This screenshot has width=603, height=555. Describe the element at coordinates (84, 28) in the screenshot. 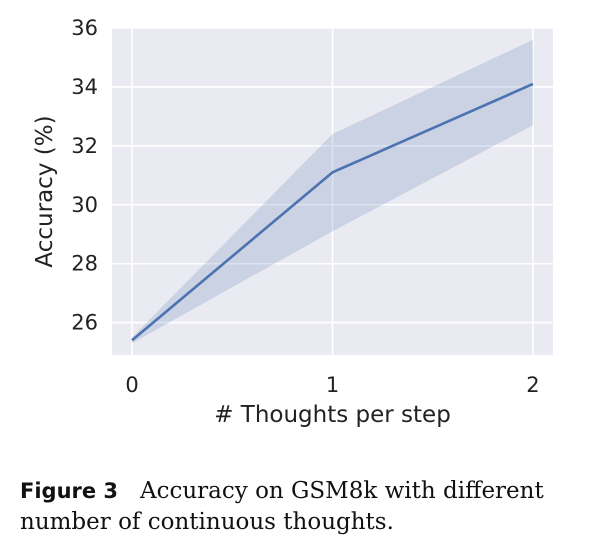

I see `y-tick-label: 36` at that location.